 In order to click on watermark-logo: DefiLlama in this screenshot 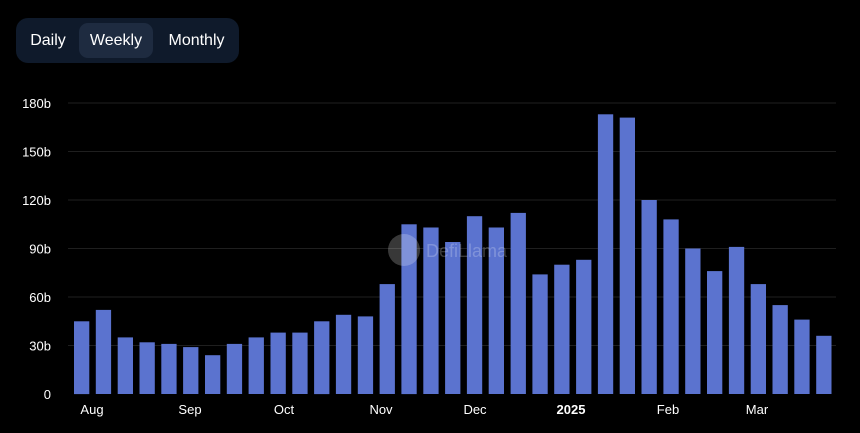, I will do `click(448, 250)`.